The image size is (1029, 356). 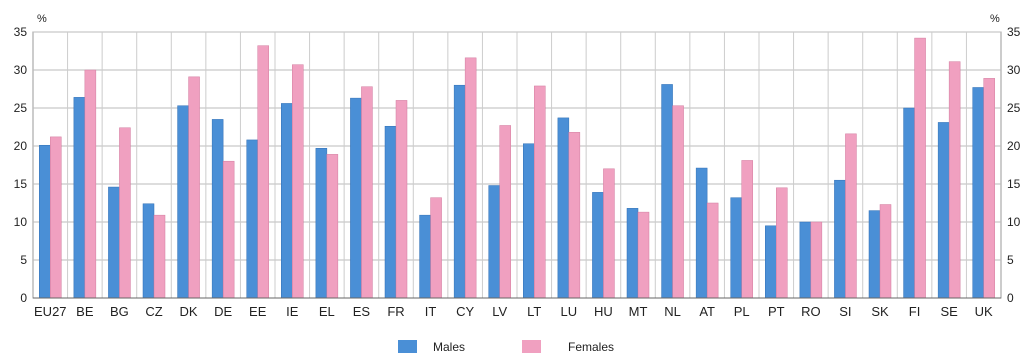 What do you see at coordinates (21, 108) in the screenshot?
I see `y-tick-label-left: 25` at bounding box center [21, 108].